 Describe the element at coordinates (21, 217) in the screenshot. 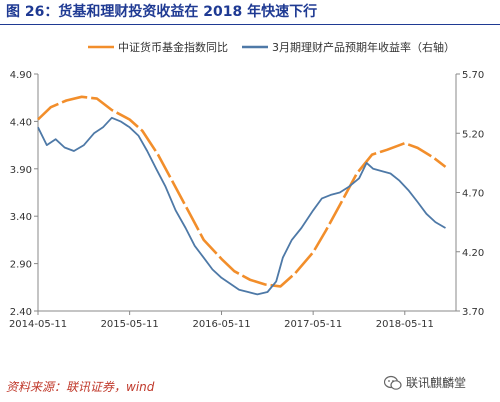

I see `y-left-tick-label: 3.40` at that location.